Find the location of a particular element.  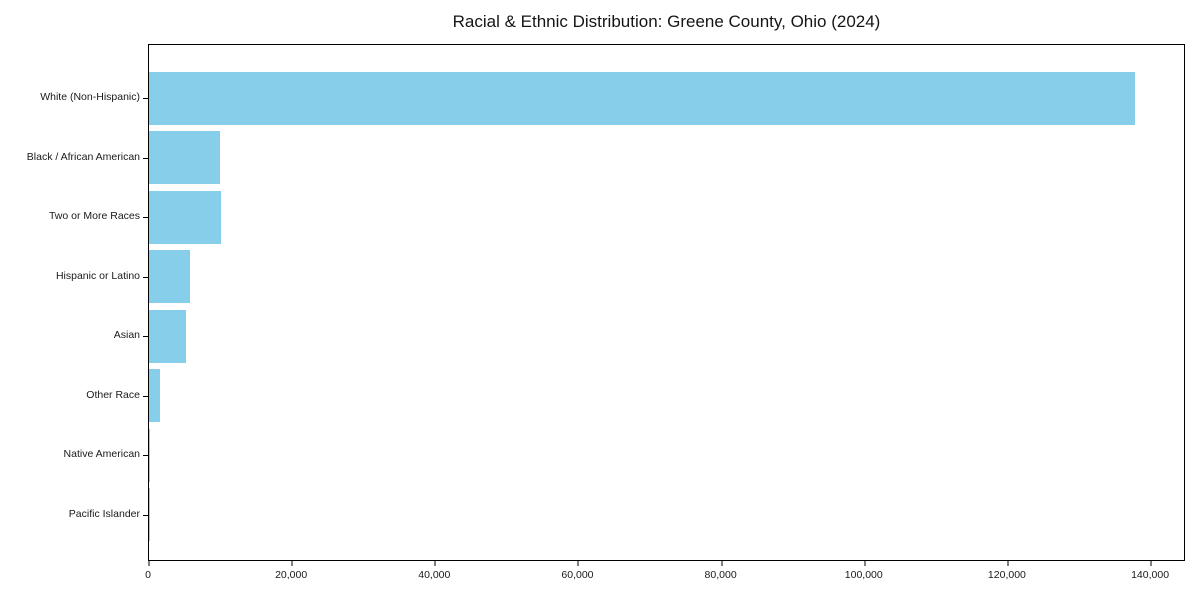

bar-two-or-more-races is located at coordinates (185, 217).